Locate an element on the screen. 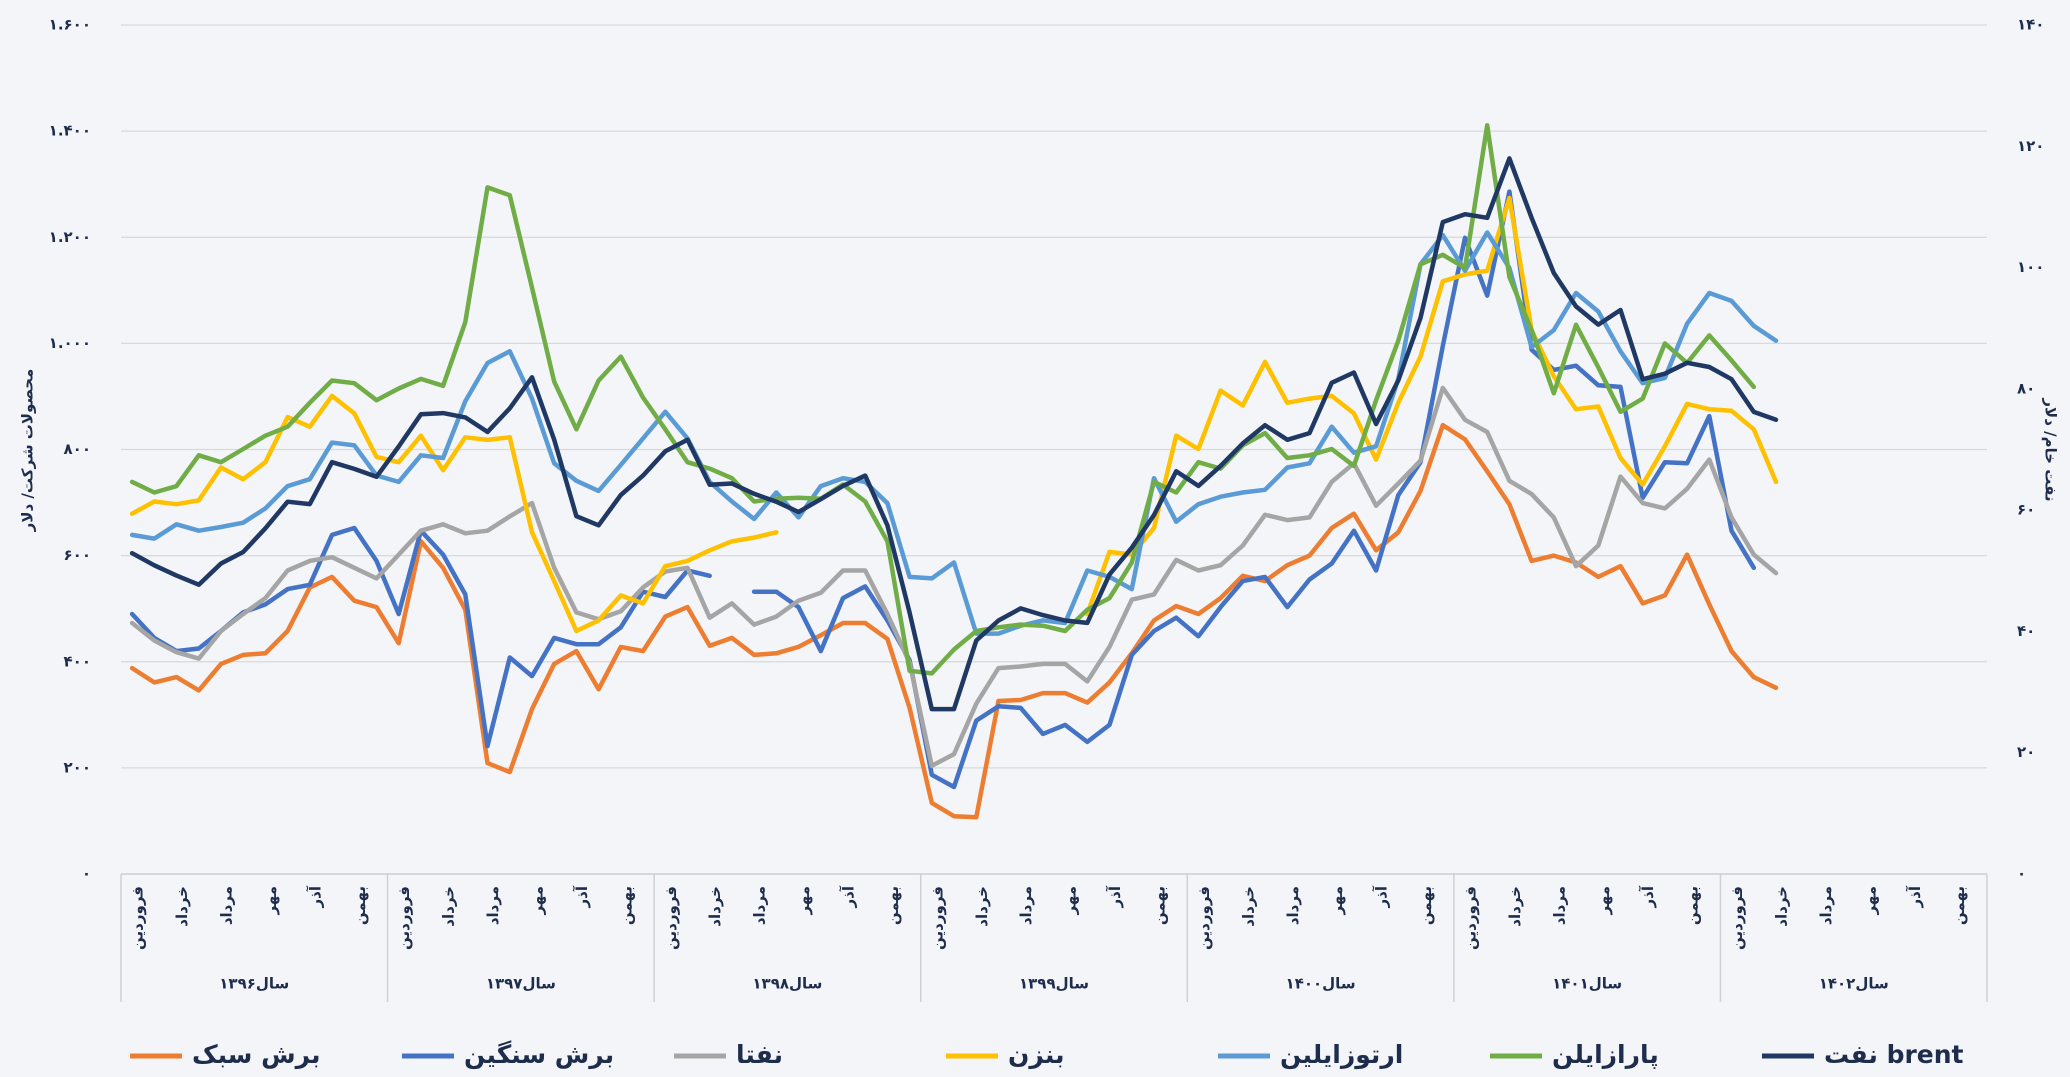  legend-label: ارتوزایلین is located at coordinates (1341, 1055).